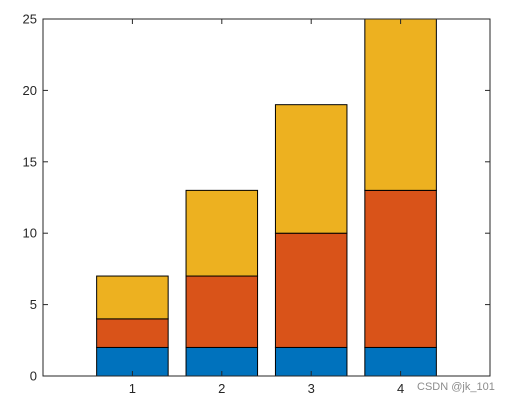 This screenshot has height=402, width=512. Describe the element at coordinates (222, 311) in the screenshot. I see `bar-segment-cat2-series2` at that location.